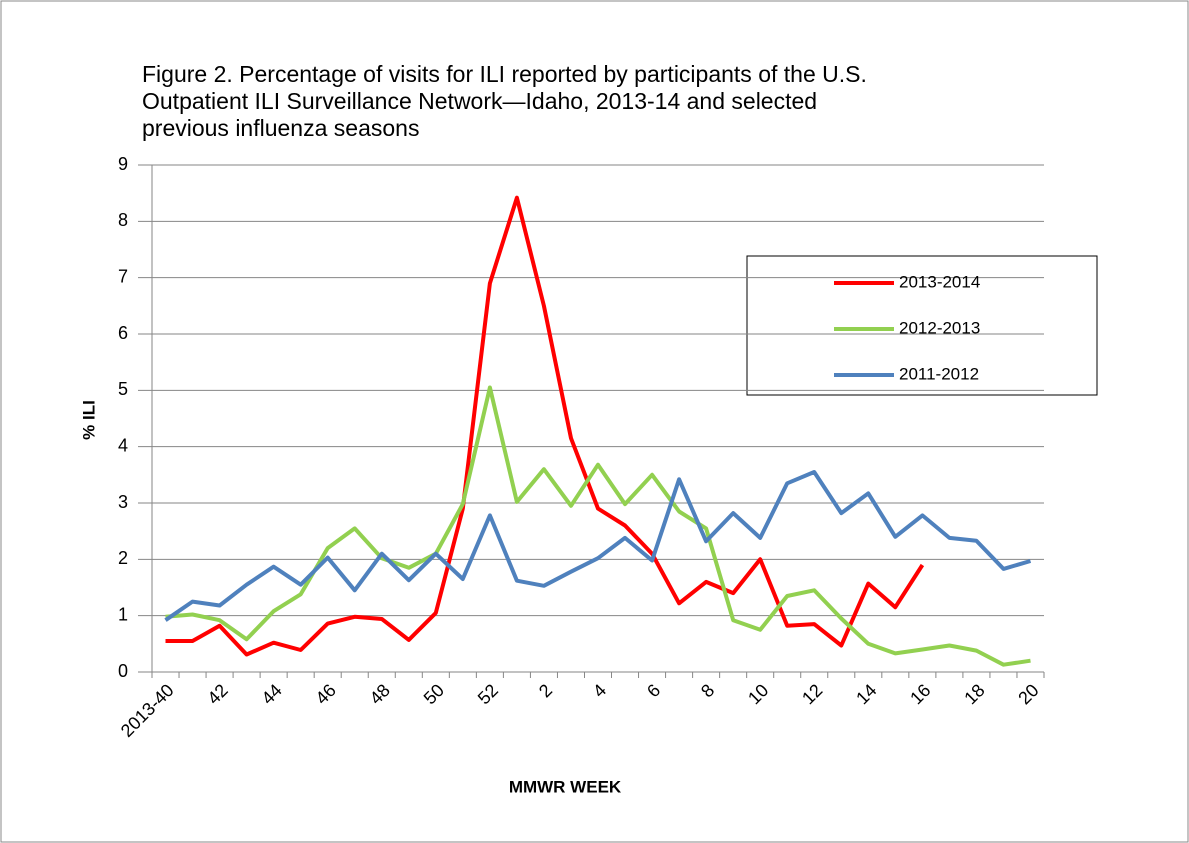  What do you see at coordinates (123, 502) in the screenshot?
I see `y-tick-label: 3` at bounding box center [123, 502].